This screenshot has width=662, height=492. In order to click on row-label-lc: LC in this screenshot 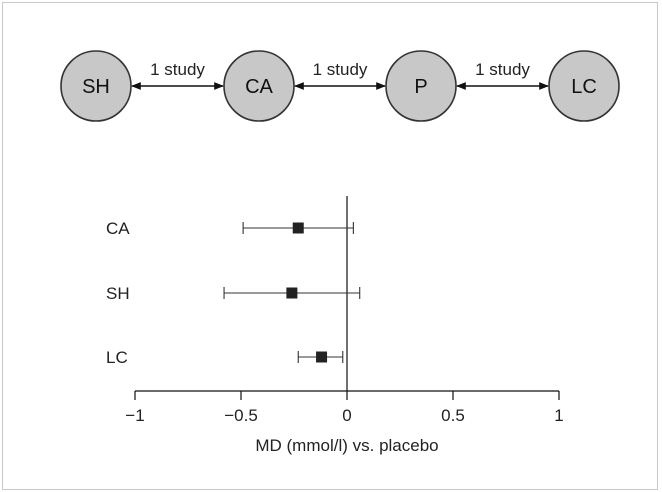, I will do `click(117, 357)`.